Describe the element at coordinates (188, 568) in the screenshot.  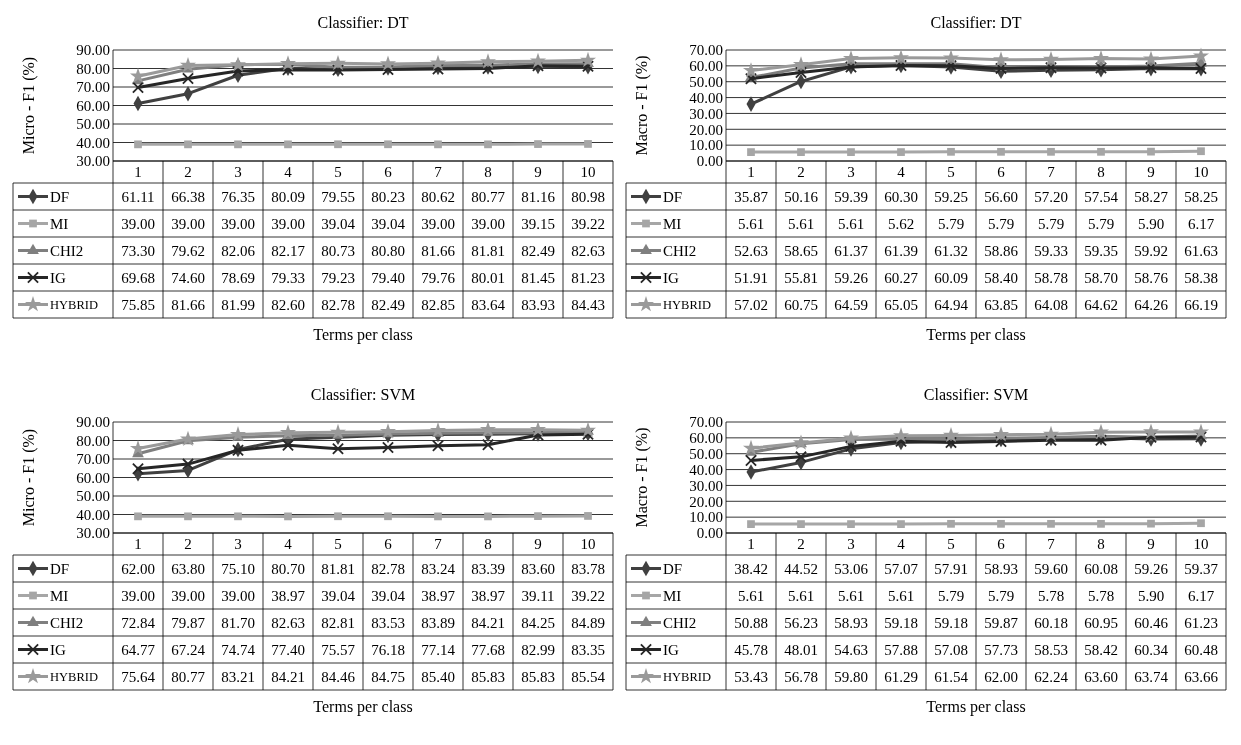
I see `data-label: 63.80` at that location.